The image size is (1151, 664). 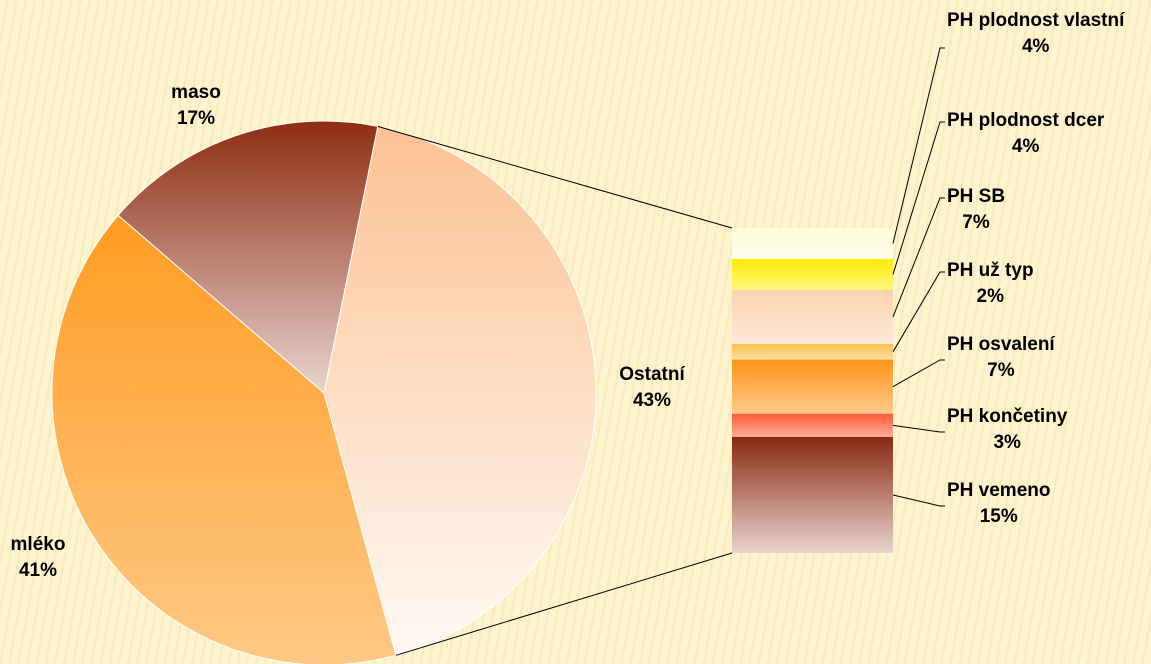 What do you see at coordinates (196, 92) in the screenshot?
I see `category-label: maso` at bounding box center [196, 92].